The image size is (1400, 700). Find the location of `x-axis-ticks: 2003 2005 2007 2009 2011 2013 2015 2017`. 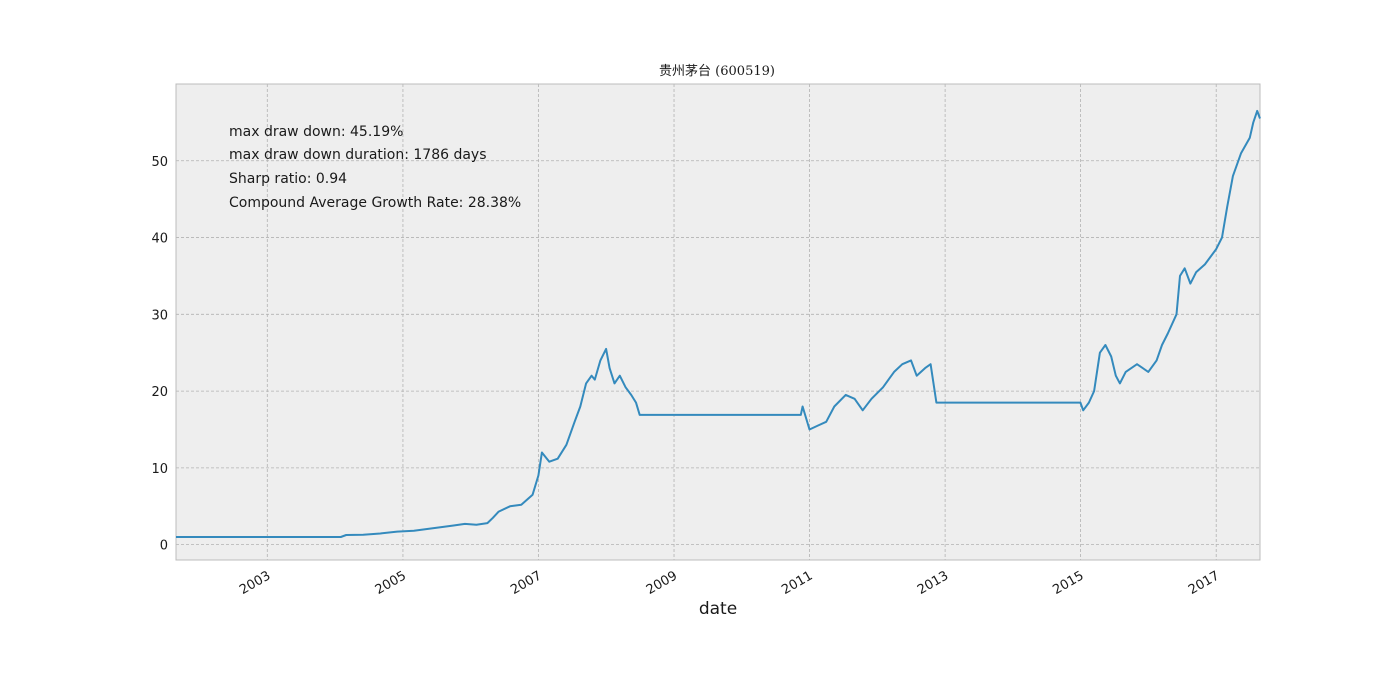

x-axis-ticks: 2003 2005 2007 2009 2011 2013 2015 2017 is located at coordinates (729, 583).